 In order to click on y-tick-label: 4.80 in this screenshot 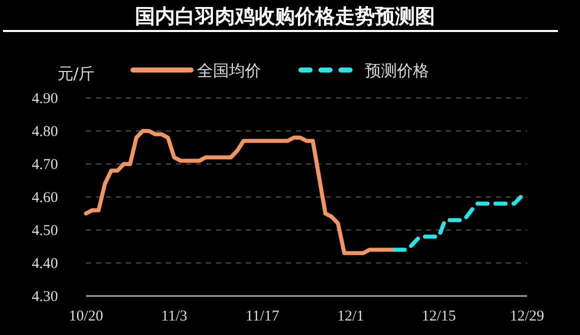, I will do `click(45, 132)`.